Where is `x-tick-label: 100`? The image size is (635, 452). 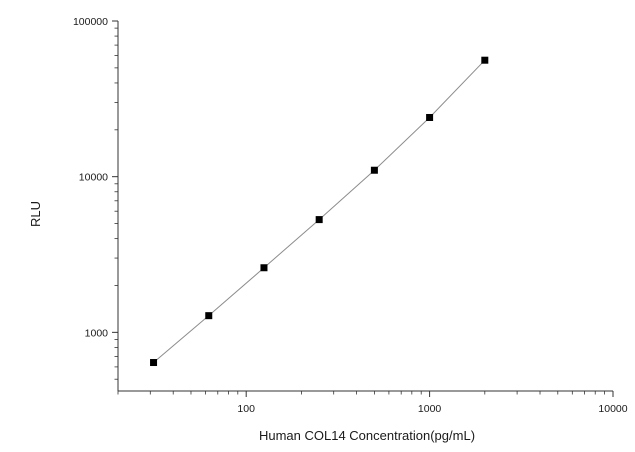 x-tick-label: 100 is located at coordinates (246, 409).